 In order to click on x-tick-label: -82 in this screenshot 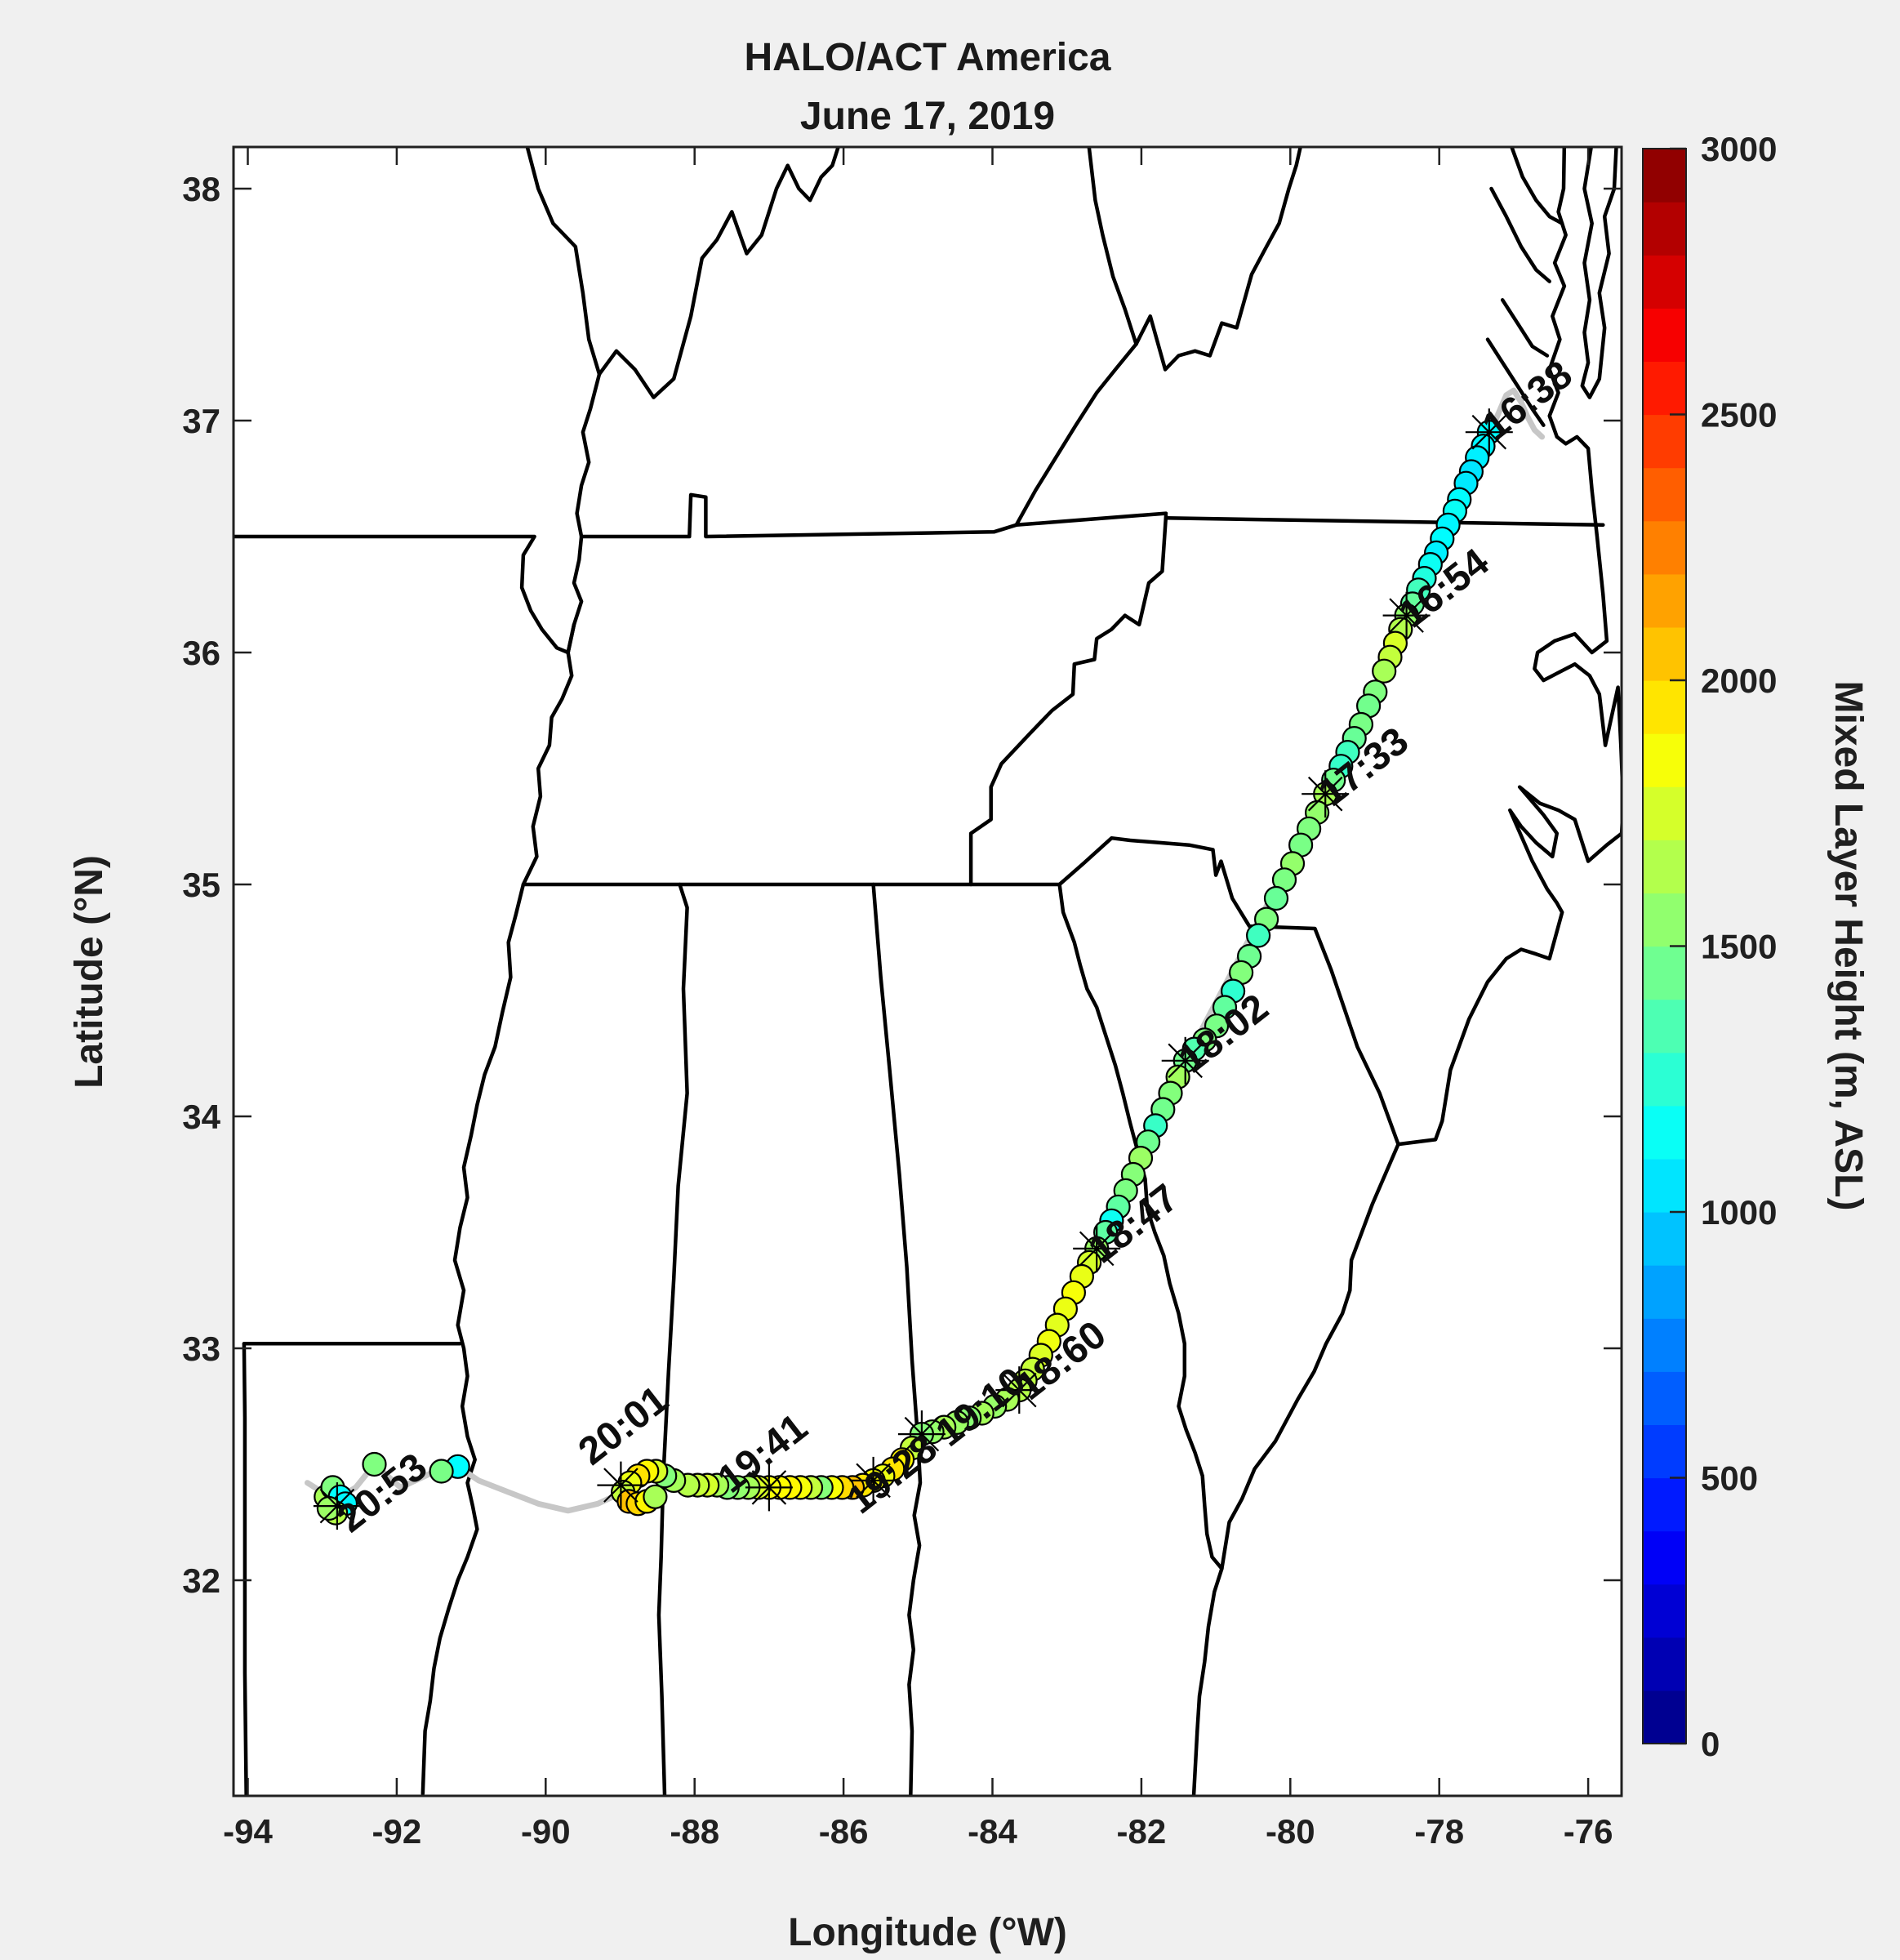, I will do `click(1142, 1831)`.